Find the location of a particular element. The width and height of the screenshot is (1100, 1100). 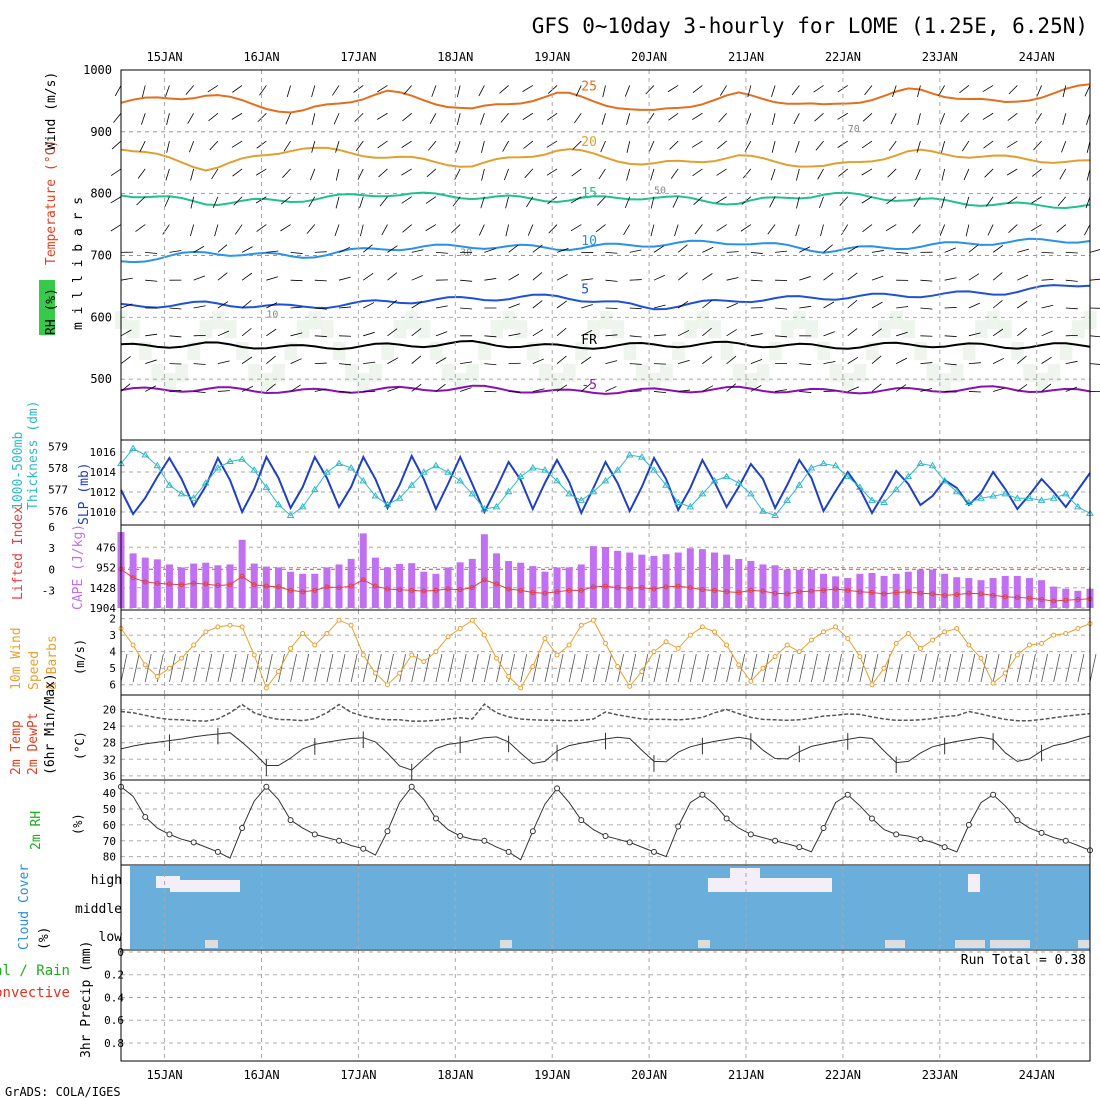

contour-label: -5 is located at coordinates (589, 385).